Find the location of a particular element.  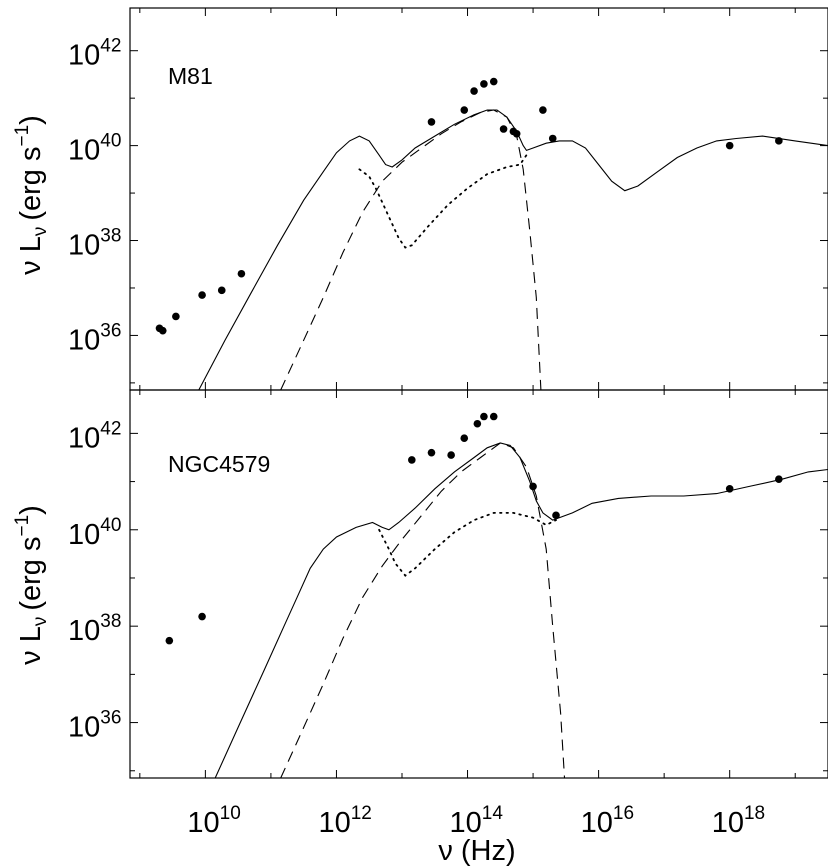

y-axis-label-top-part-3: (erg s is located at coordinates (31, 184).